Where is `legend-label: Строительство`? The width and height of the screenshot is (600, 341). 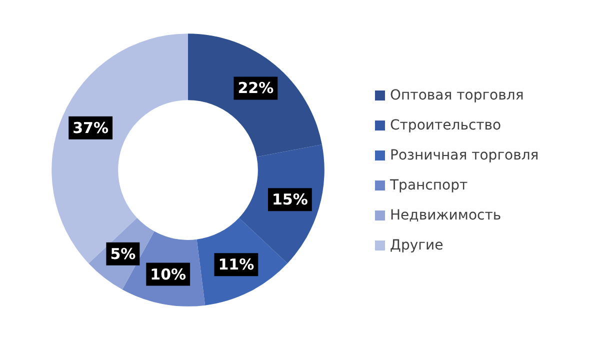
legend-label: Строительство is located at coordinates (446, 126).